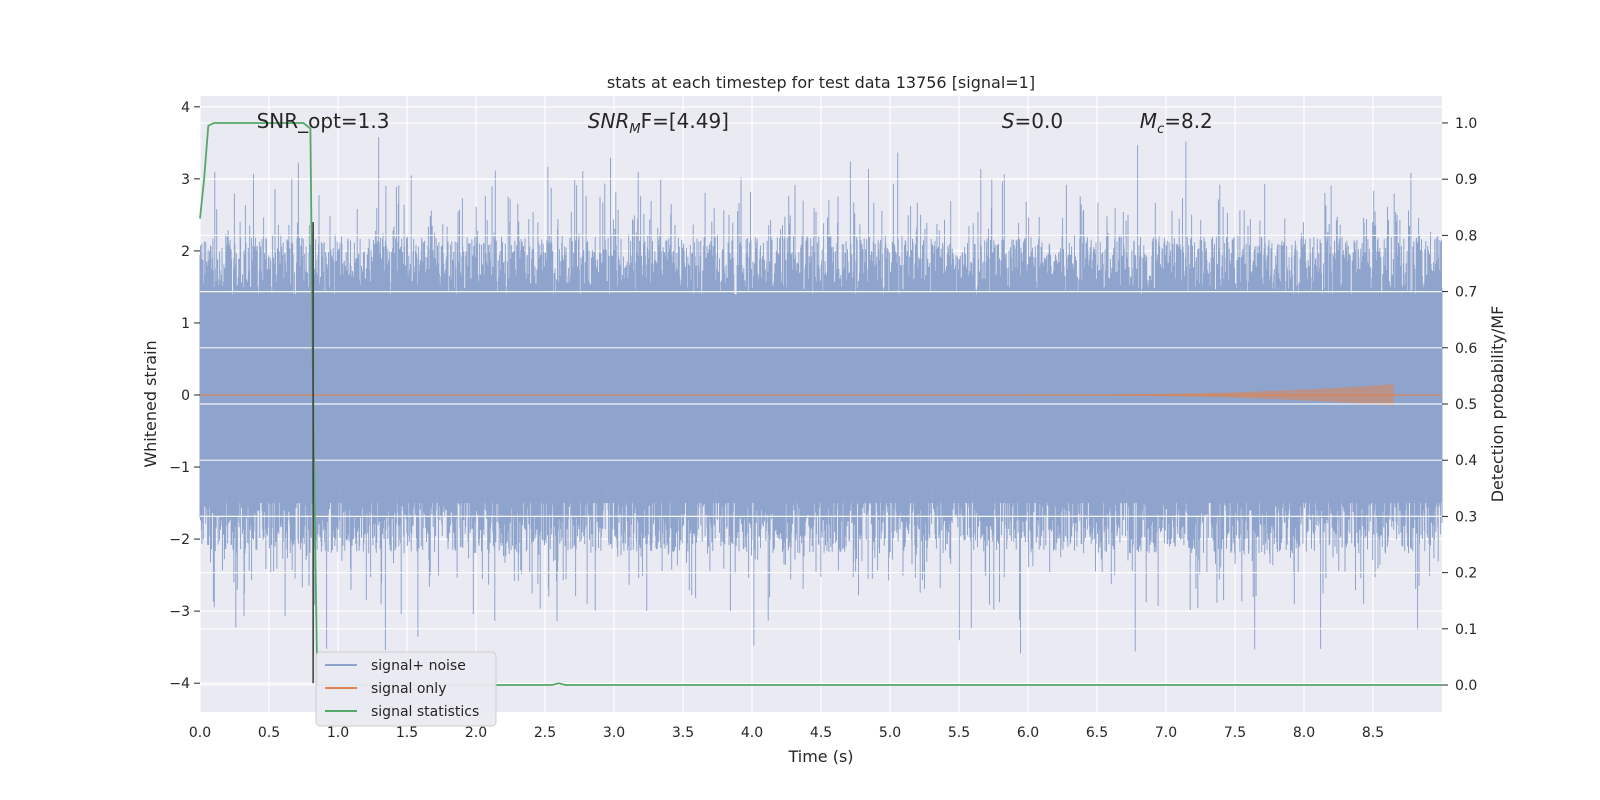  What do you see at coordinates (1304, 733) in the screenshot?
I see `x-tick-label: 8.0` at bounding box center [1304, 733].